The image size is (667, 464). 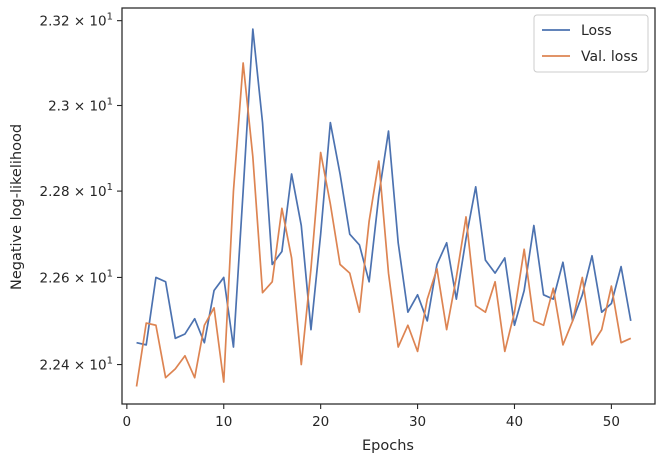 What do you see at coordinates (76, 277) in the screenshot?
I see `y-tick-label: 2.26 × 10¹` at bounding box center [76, 277].